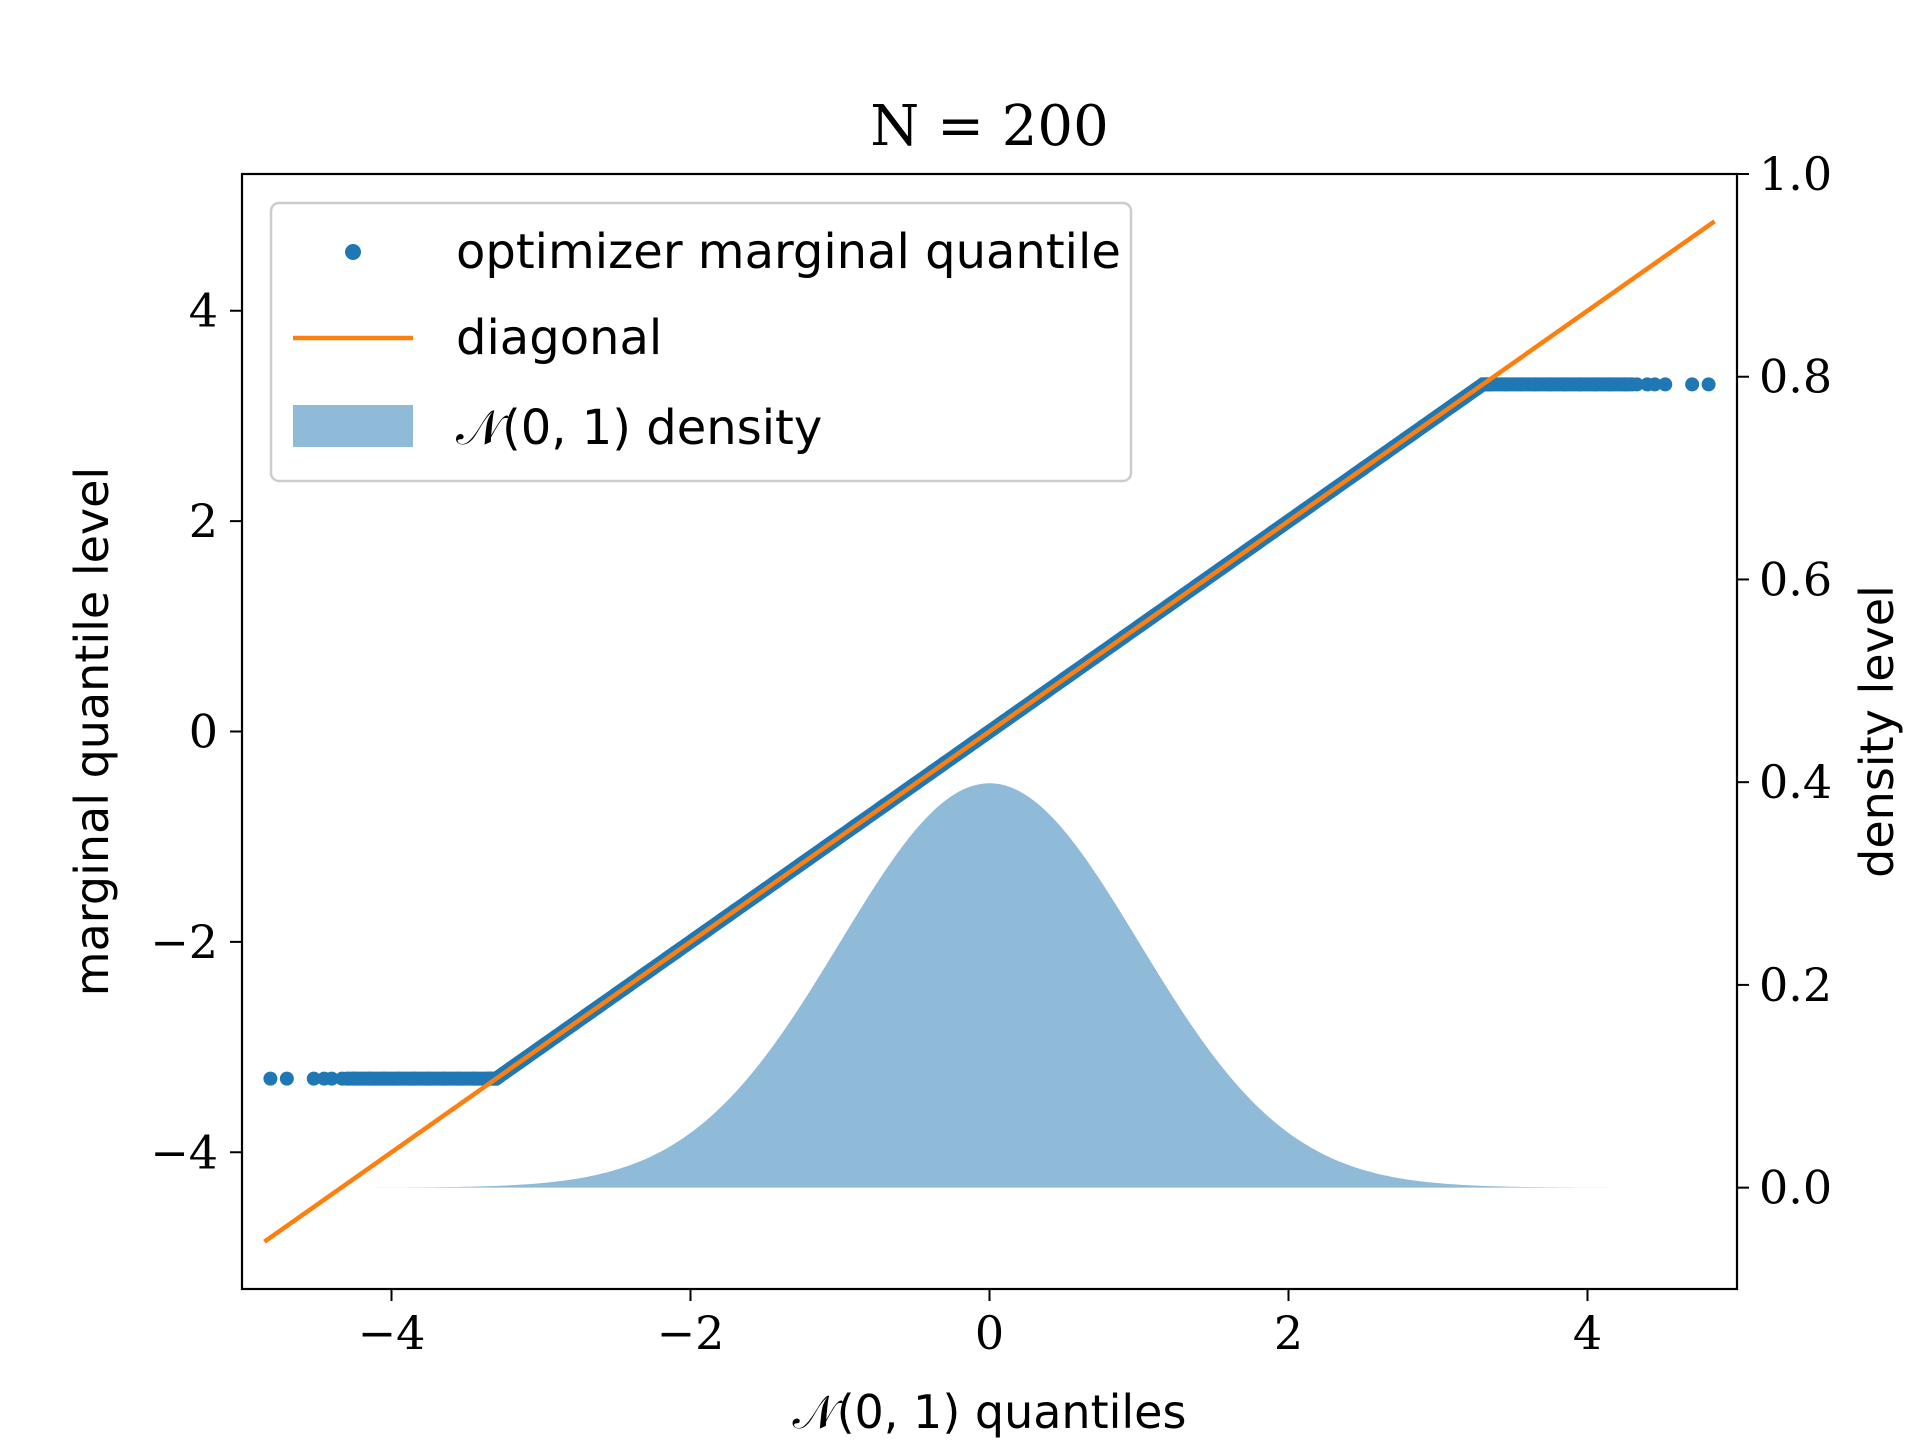 The image size is (1920, 1445). Describe the element at coordinates (184, 1152) in the screenshot. I see `y-tick-label: −4` at that location.